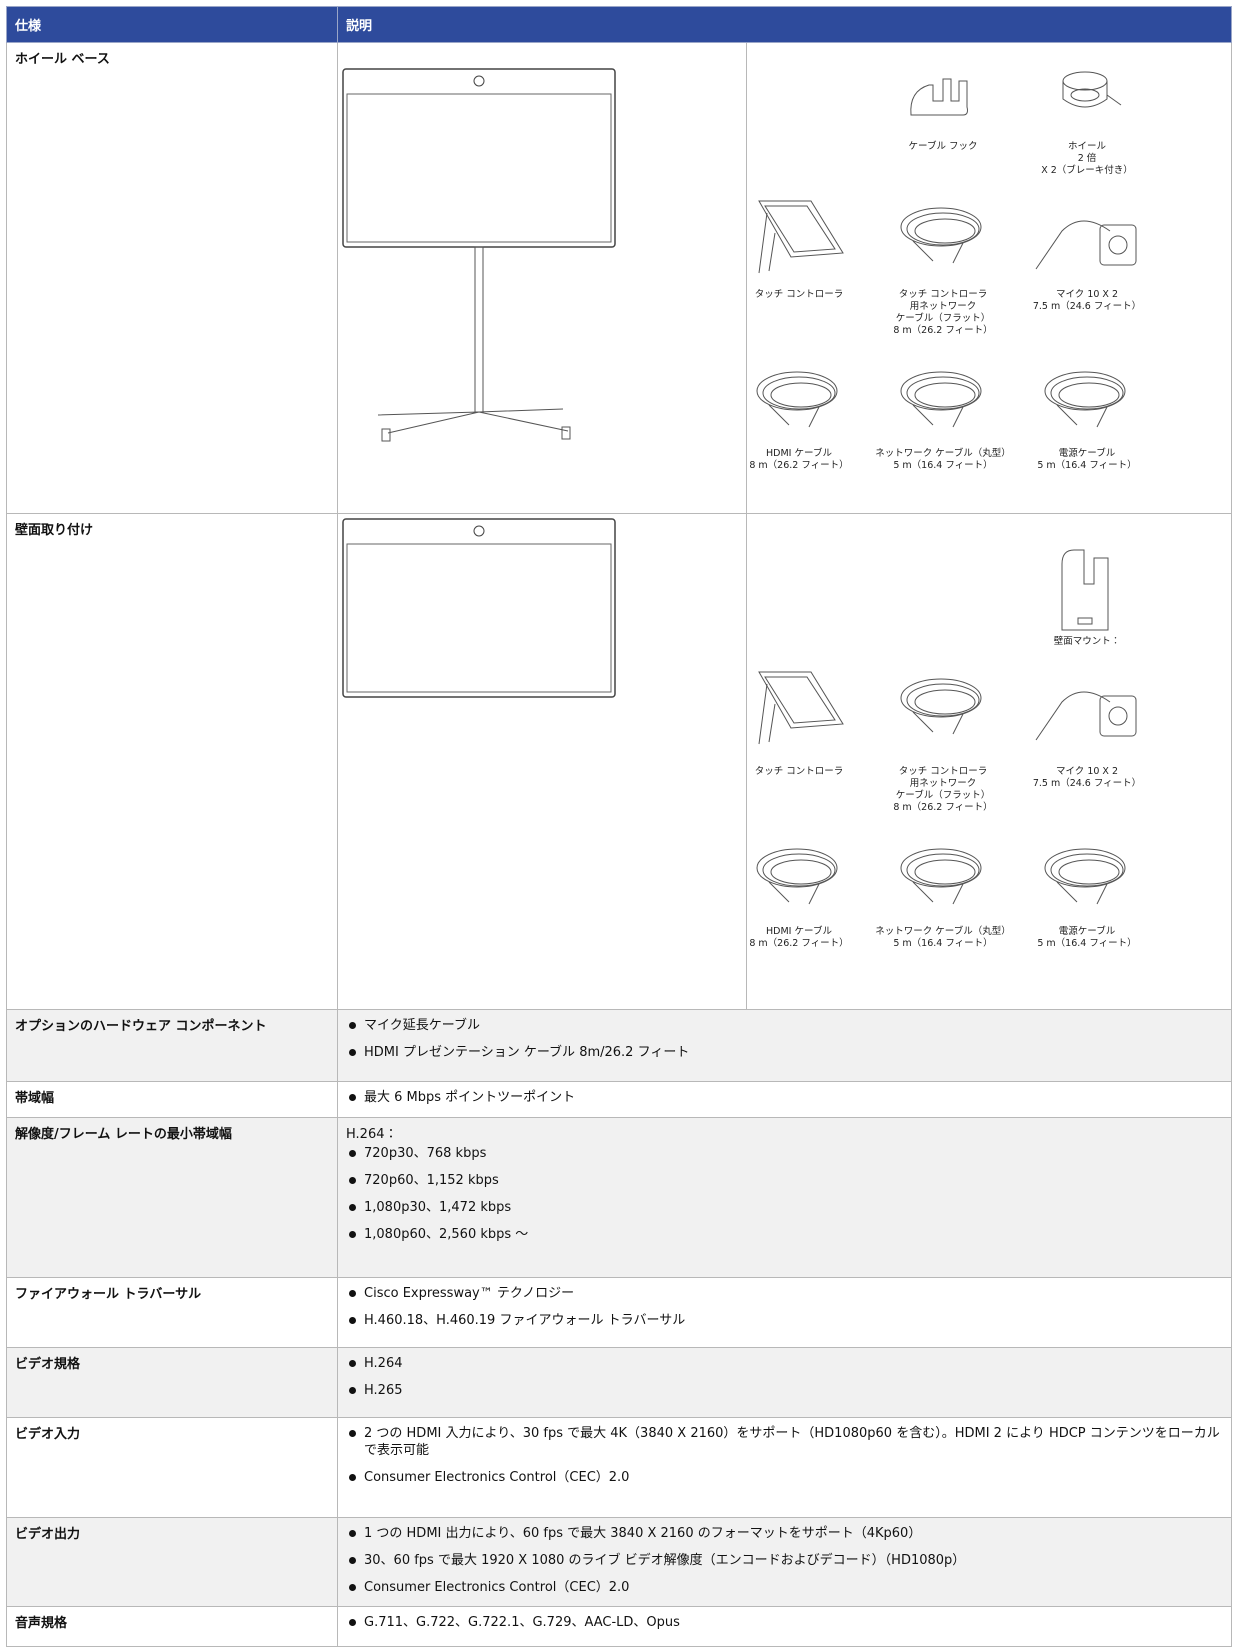 Image resolution: width=1236 pixels, height=1647 pixels. What do you see at coordinates (172, 1626) in the screenshot?
I see `spec-cell: 音声規格` at bounding box center [172, 1626].